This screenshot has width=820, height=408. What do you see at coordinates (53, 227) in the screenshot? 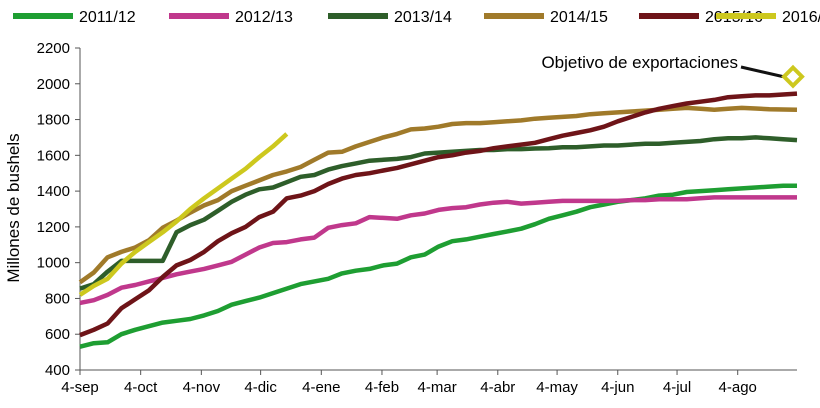
I see `y-tick-label: 1200` at bounding box center [53, 227].